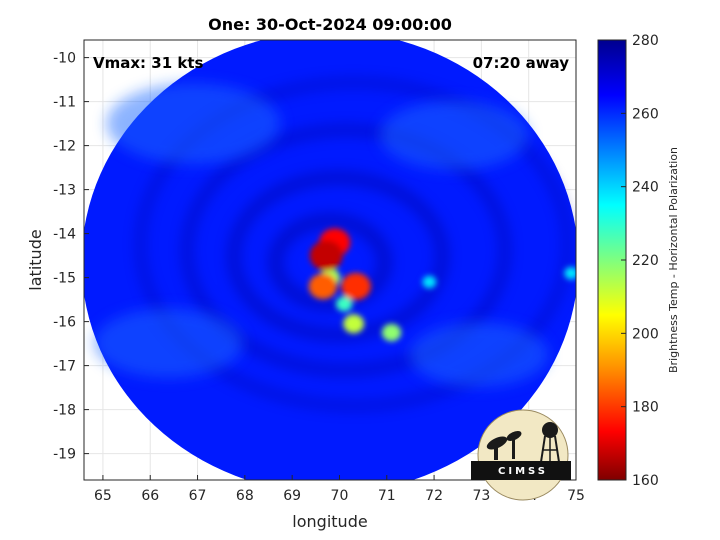 The width and height of the screenshot is (720, 540). I want to click on y-tick-label: -17, so click(64, 367).